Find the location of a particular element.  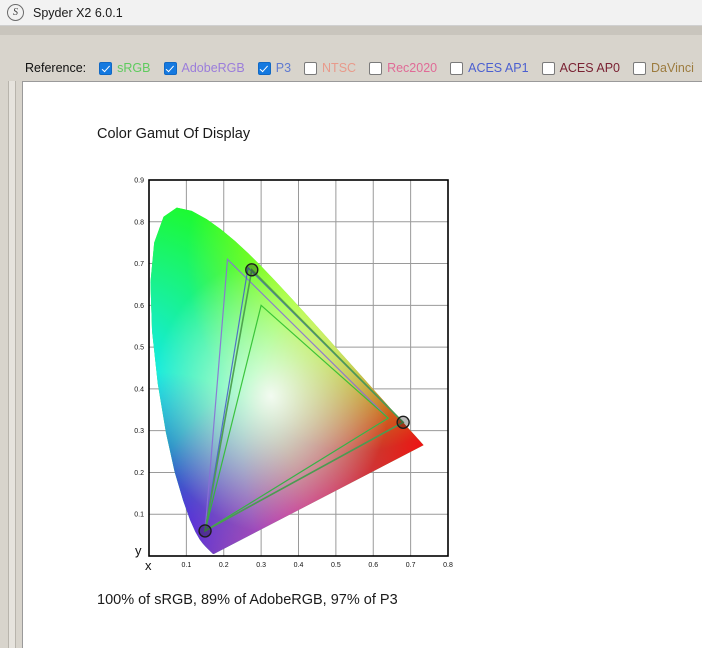

panel-left-gutter is located at coordinates (12, 364).